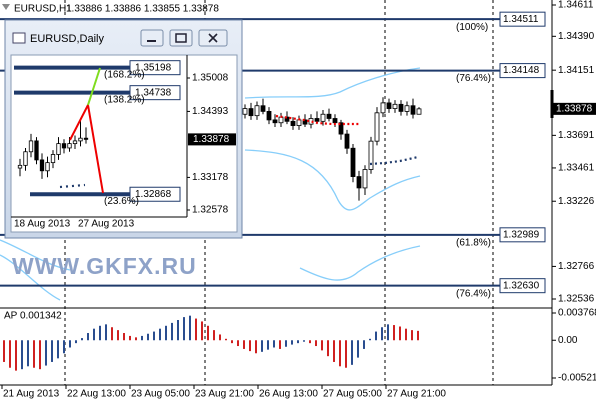 This screenshot has width=596, height=400. Describe the element at coordinates (576, 299) in the screenshot. I see `price-tick-label: 1.32536` at that location.